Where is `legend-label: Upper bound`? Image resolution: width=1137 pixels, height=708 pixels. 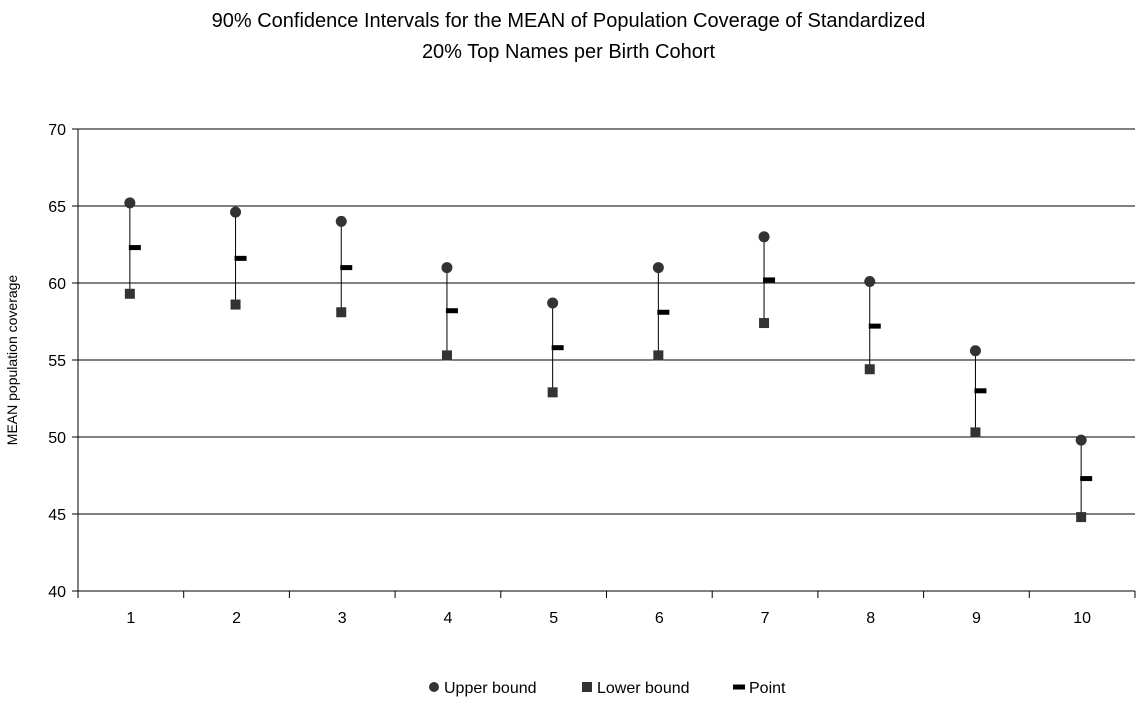 legend-label: Upper bound is located at coordinates (490, 688).